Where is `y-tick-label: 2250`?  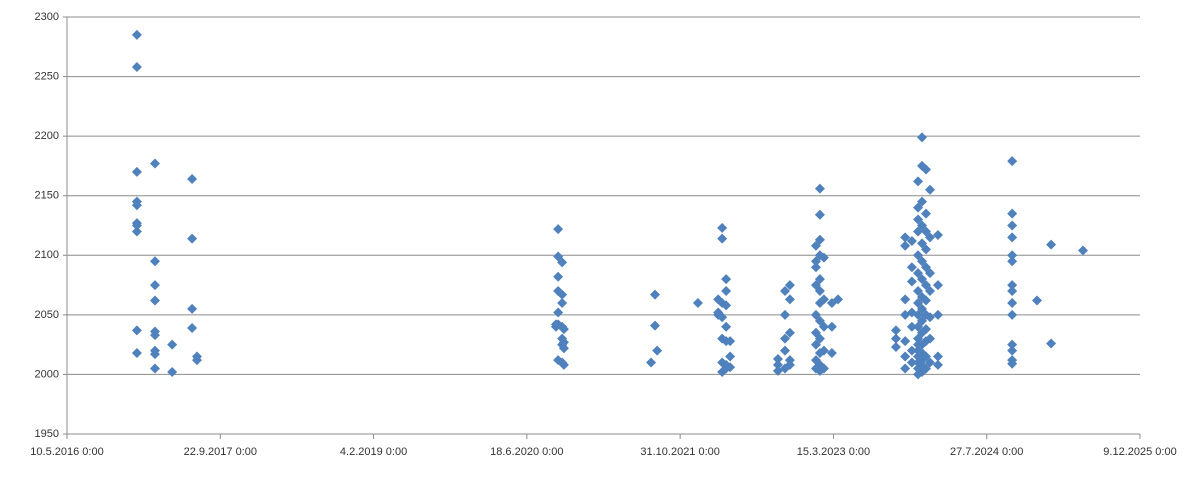 y-tick-label: 2250 is located at coordinates (47, 76).